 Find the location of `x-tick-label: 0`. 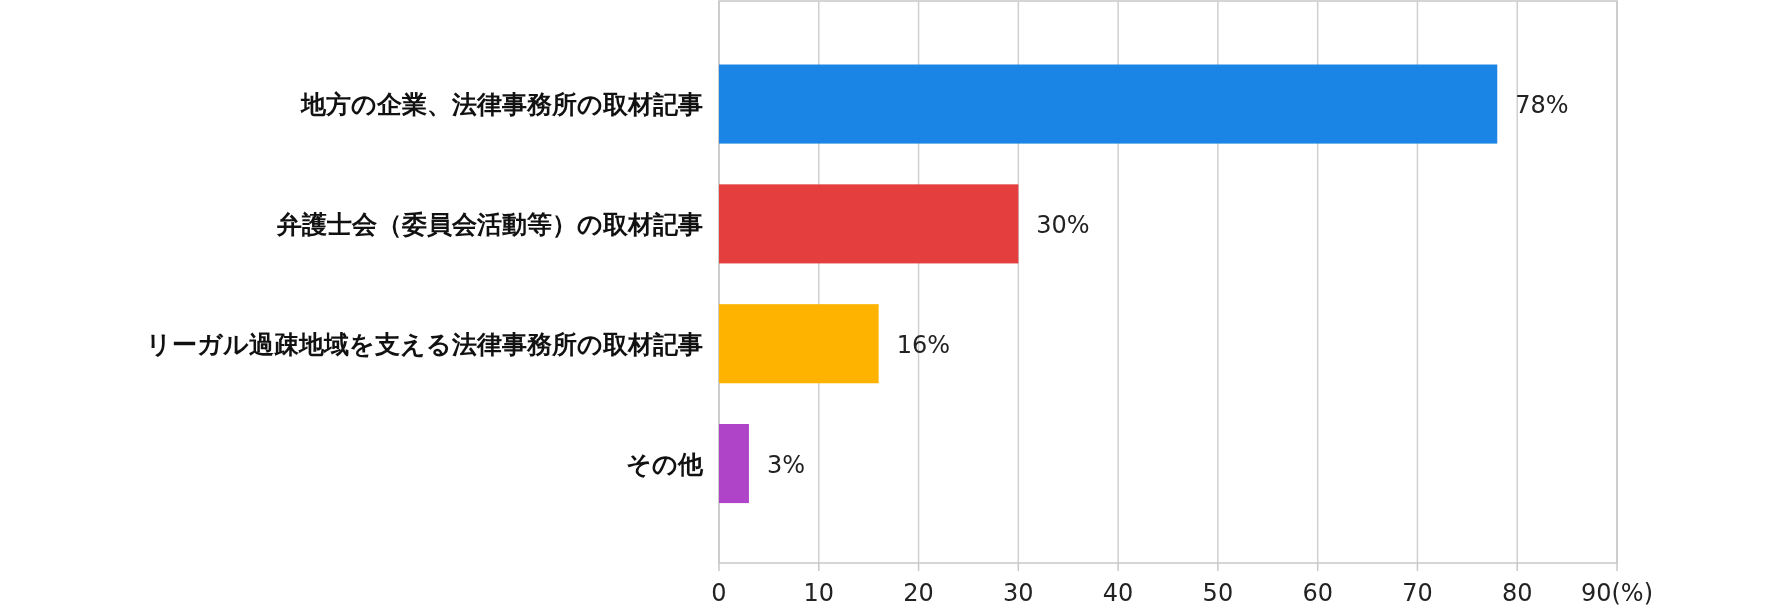

x-tick-label: 0 is located at coordinates (719, 593).